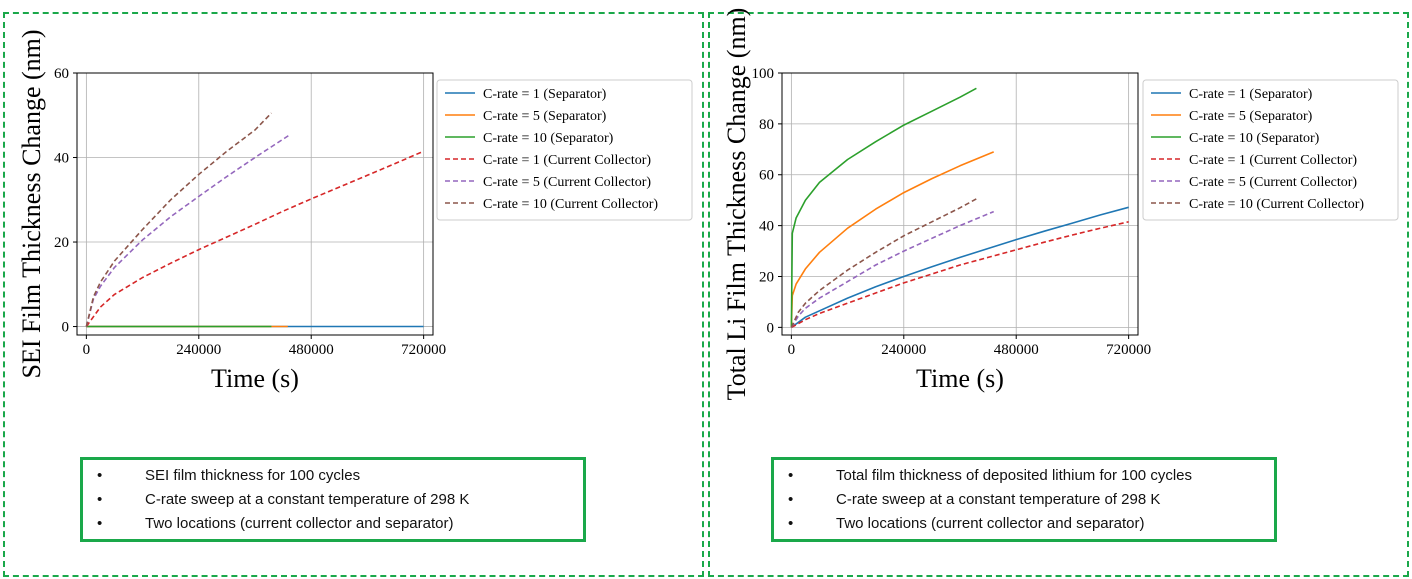  What do you see at coordinates (253, 475) in the screenshot?
I see `note-text: SEI film thickness for 100 cycles` at bounding box center [253, 475].